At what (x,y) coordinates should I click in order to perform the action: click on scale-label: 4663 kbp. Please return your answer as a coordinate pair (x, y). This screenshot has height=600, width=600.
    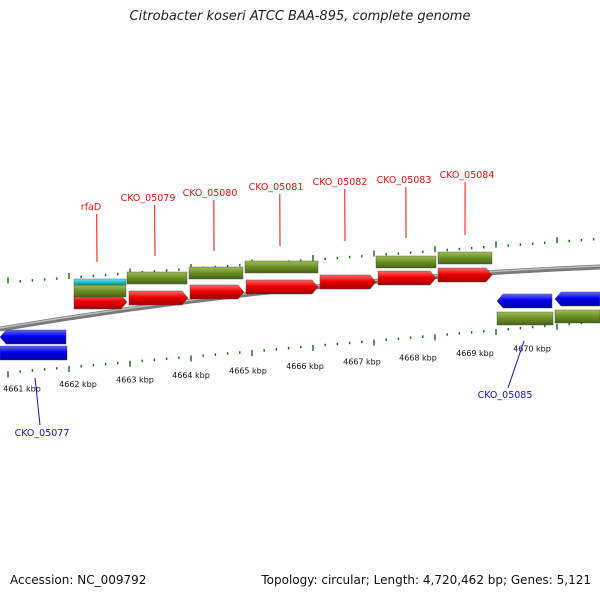
    Looking at the image, I should click on (135, 379).